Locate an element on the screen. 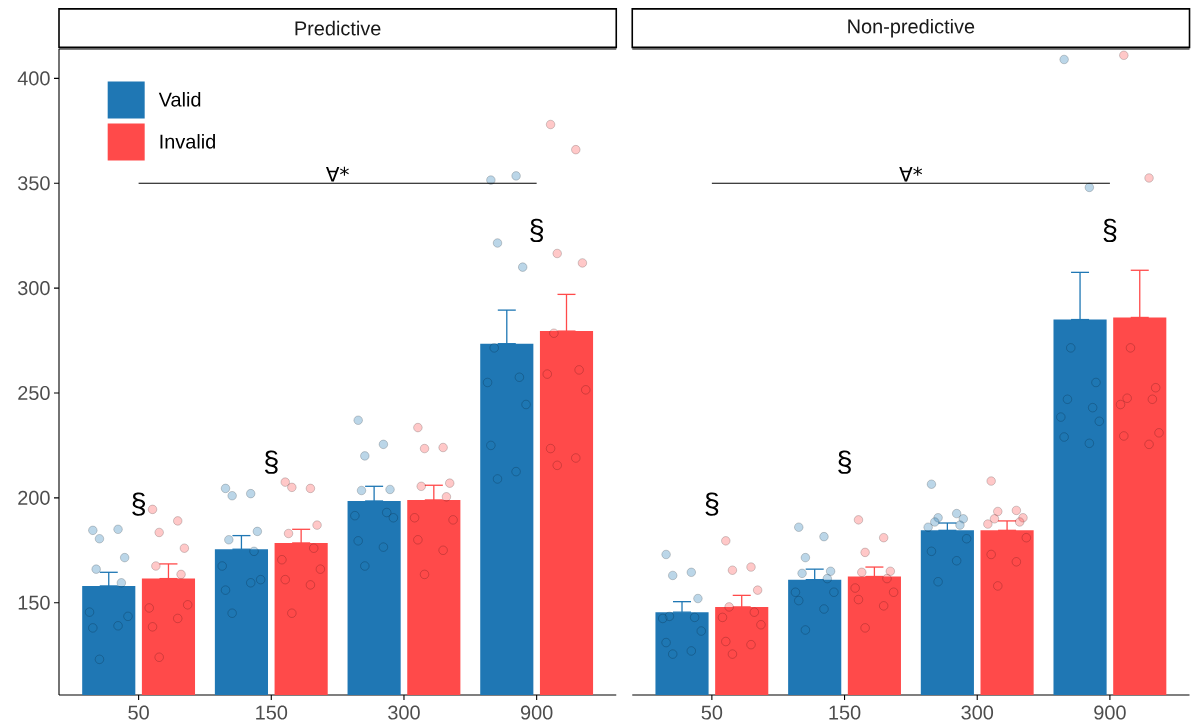 This screenshot has width=1191, height=728. y-tick-label: 250 is located at coordinates (34, 393).